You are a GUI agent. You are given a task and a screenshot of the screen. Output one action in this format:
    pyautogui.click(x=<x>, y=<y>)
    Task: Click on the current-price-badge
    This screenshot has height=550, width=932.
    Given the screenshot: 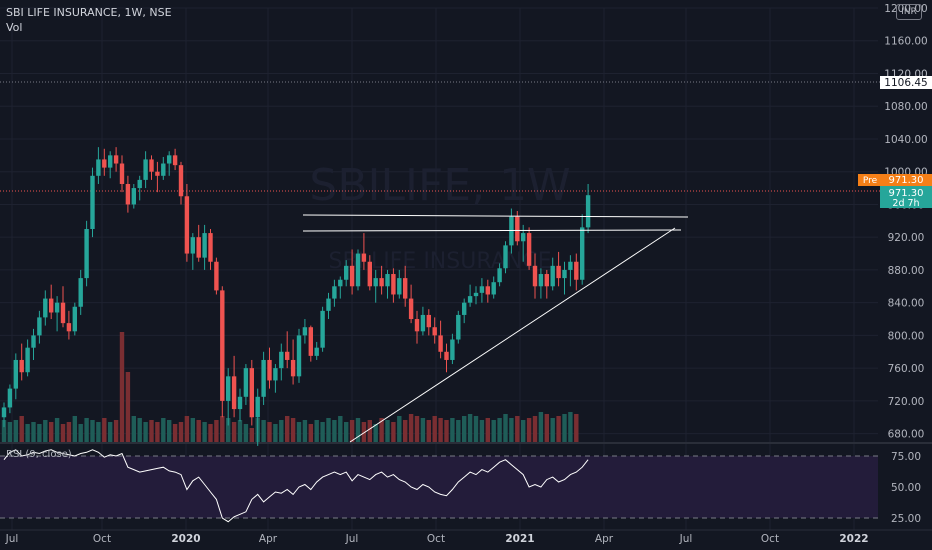 What is the action you would take?
    pyautogui.click(x=906, y=197)
    